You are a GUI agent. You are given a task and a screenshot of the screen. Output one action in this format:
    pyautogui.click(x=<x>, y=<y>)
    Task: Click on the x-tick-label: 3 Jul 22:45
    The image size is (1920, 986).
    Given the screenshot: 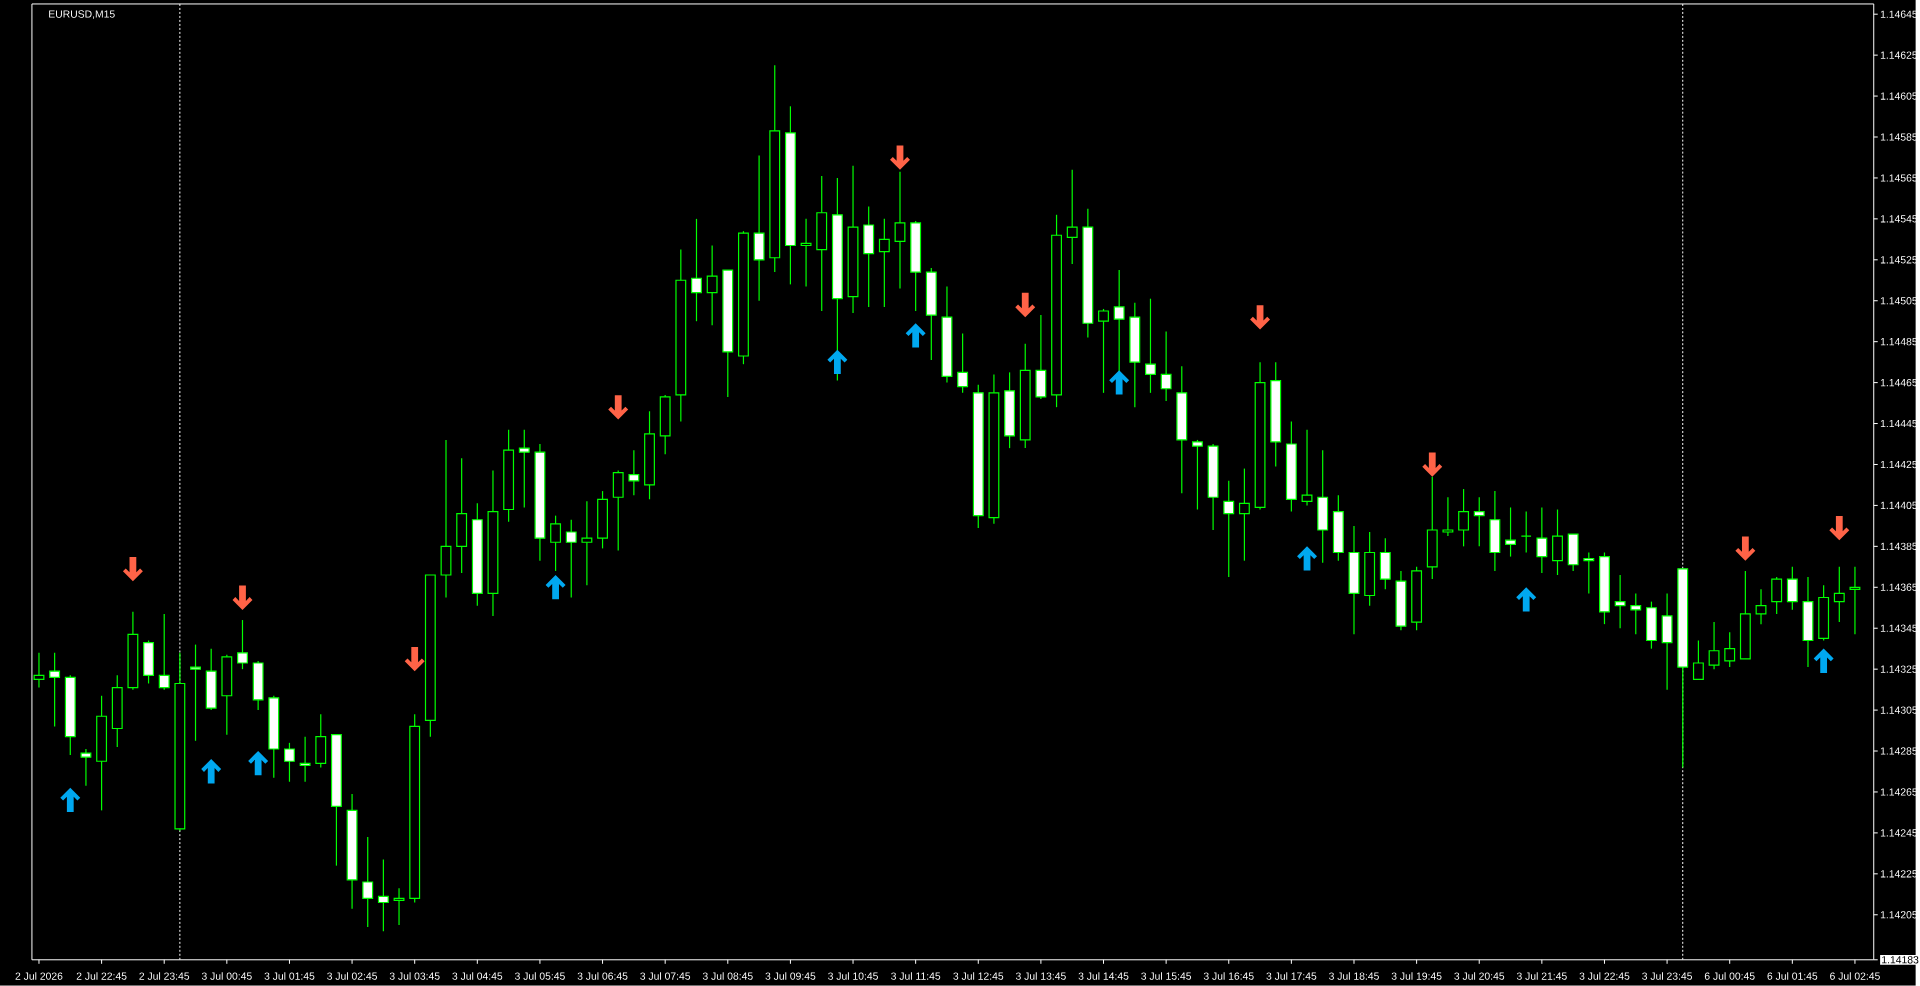 What is the action you would take?
    pyautogui.click(x=1604, y=976)
    